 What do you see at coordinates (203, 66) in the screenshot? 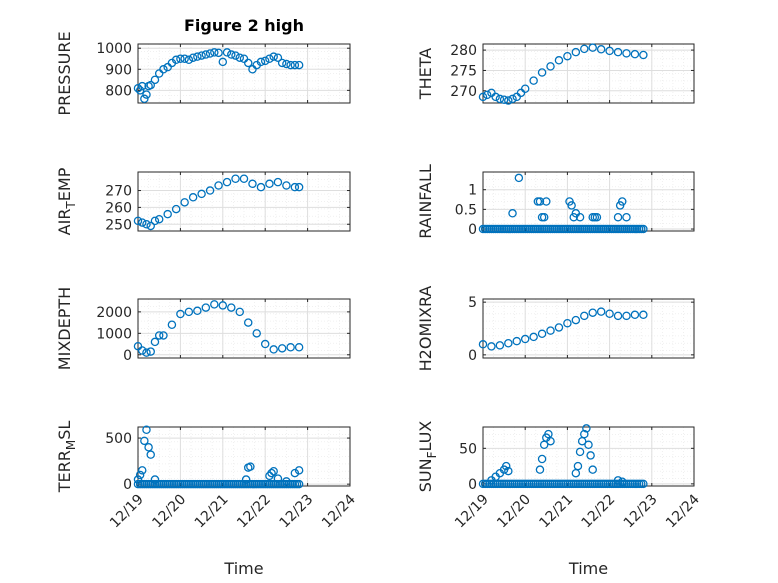
I see `axes-pressure: 800 900 1000 PRESSURE Figure 2 high` at bounding box center [203, 66].